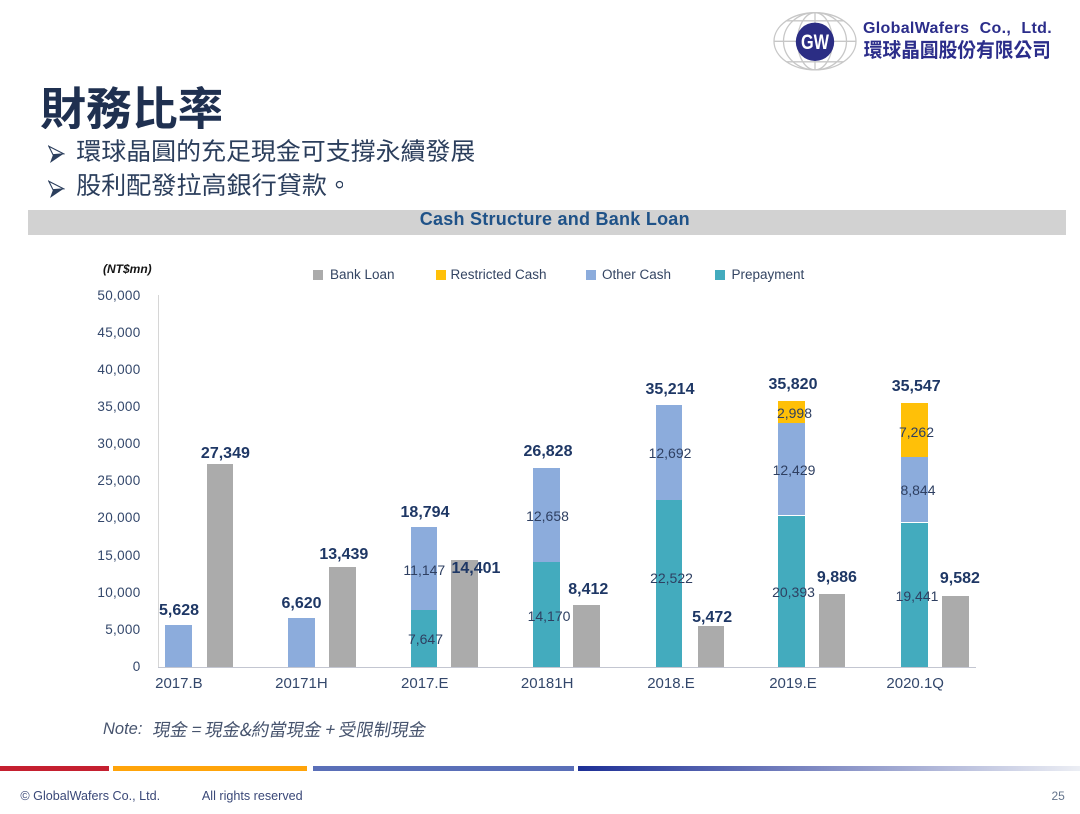  I want to click on svg-text: GW, so click(815, 42).